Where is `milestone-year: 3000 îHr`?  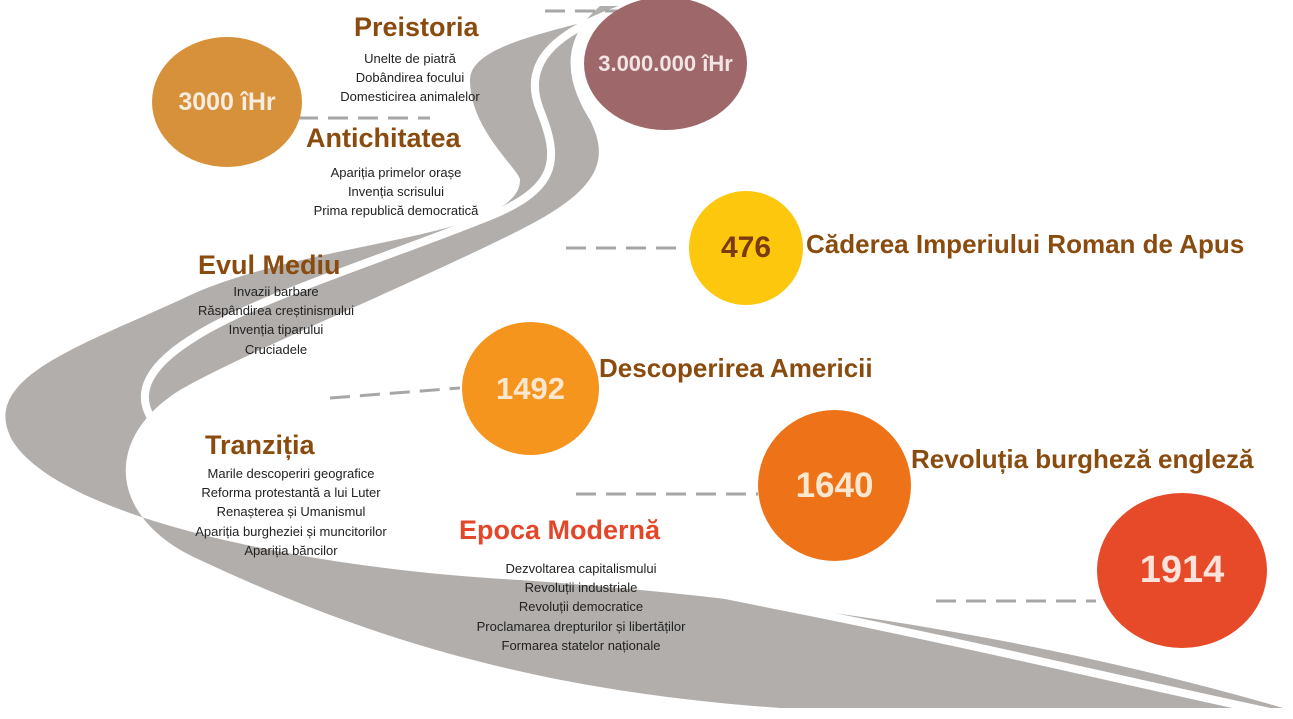
milestone-year: 3000 îHr is located at coordinates (227, 101).